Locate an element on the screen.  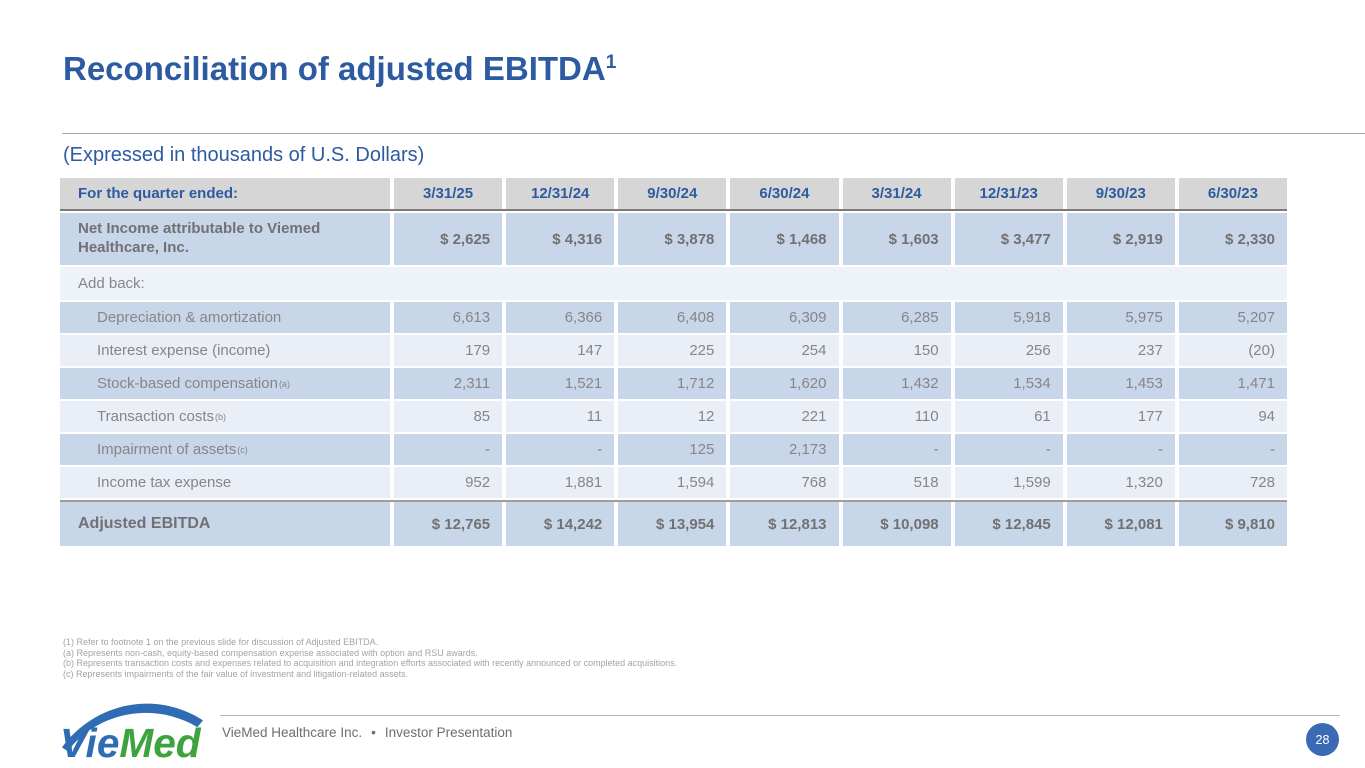
cell-value: $ 10,098 is located at coordinates (896, 524).